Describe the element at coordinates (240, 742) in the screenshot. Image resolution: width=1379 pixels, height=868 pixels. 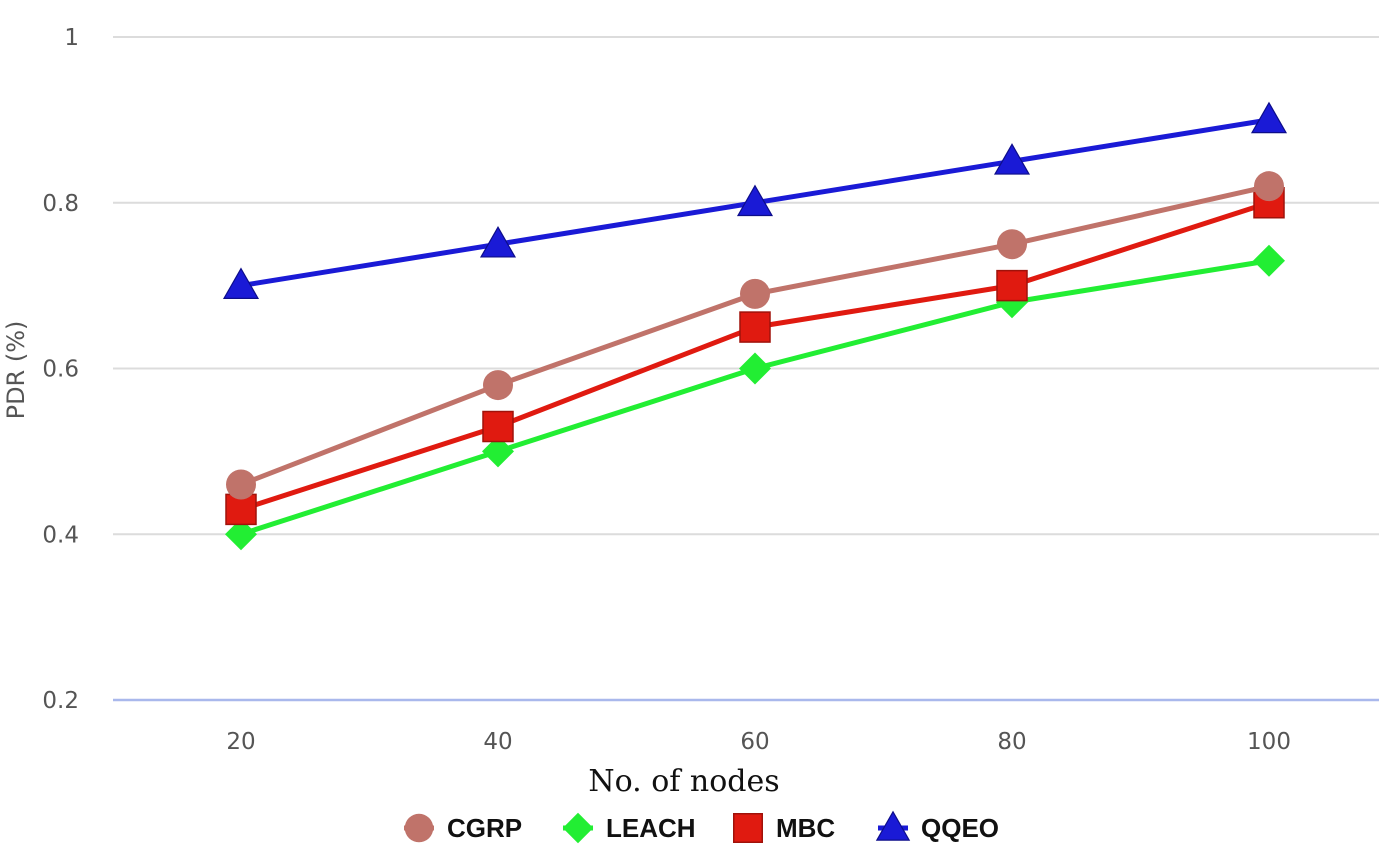
I see `x-tick-label: 20` at that location.